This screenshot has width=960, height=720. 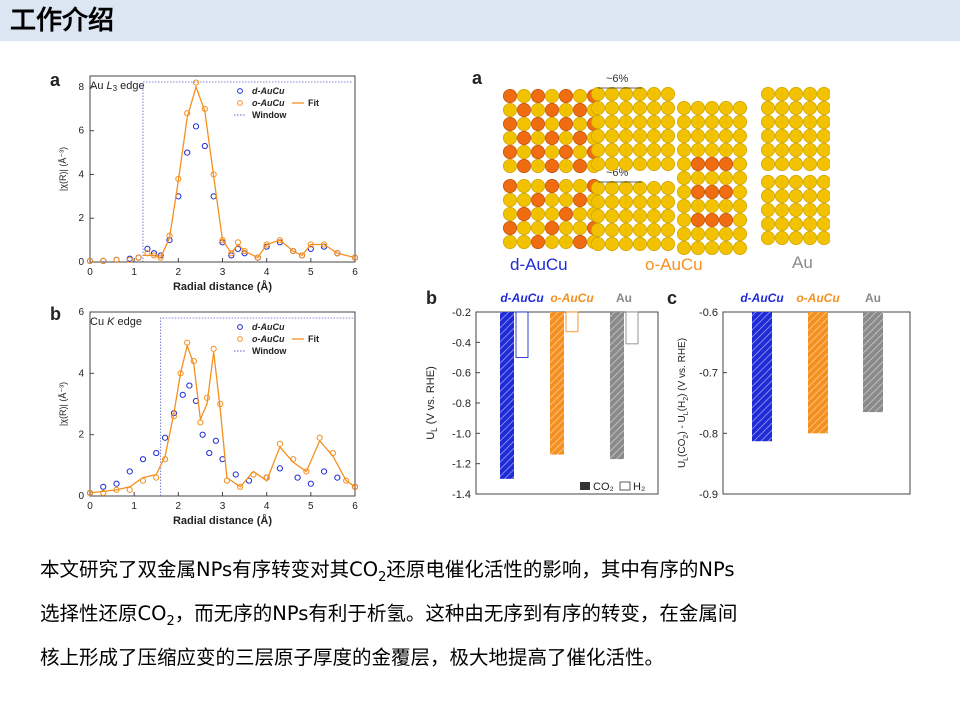 I want to click on edge-label-part: Cu, so click(x=98, y=322).